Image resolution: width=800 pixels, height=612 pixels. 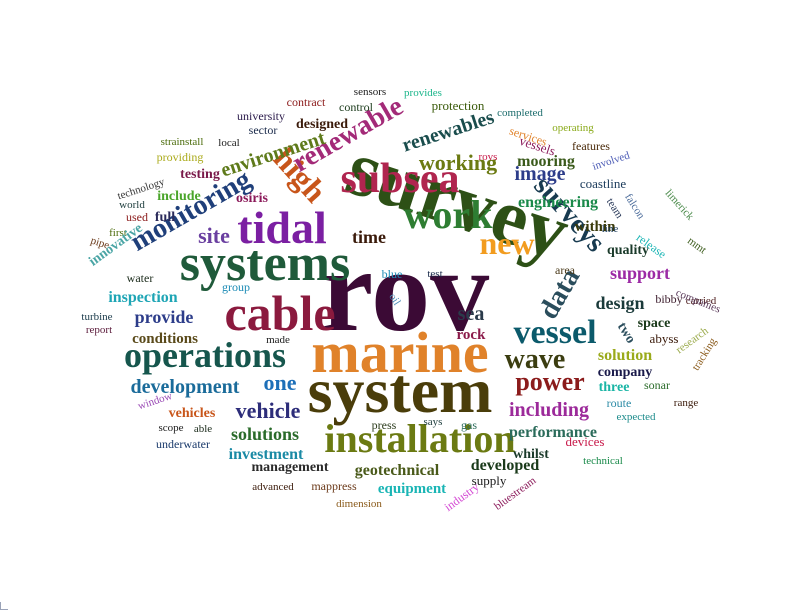 I want to click on cloud-word-rov: rov, so click(x=405, y=290).